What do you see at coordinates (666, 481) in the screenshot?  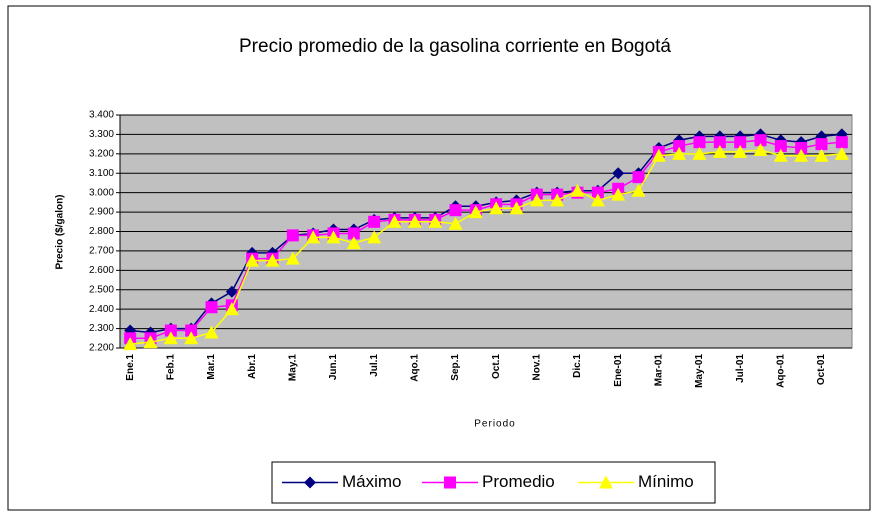 I see `legend-label: Mínimo` at bounding box center [666, 481].